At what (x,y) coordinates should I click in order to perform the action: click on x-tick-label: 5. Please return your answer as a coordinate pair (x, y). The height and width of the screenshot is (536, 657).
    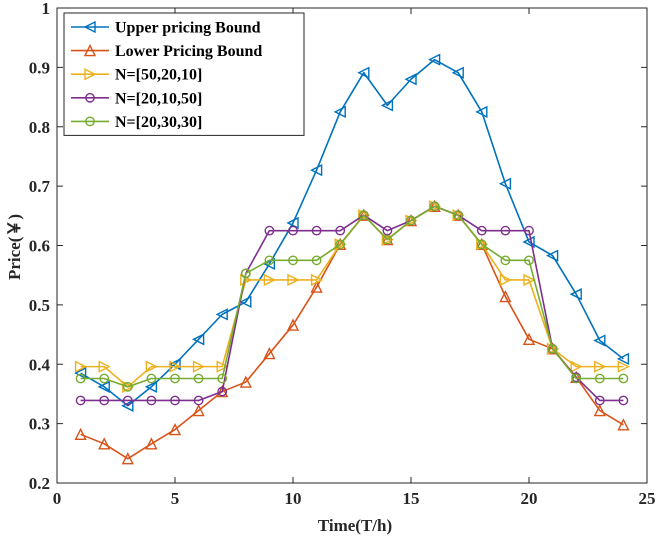
    Looking at the image, I should click on (175, 498).